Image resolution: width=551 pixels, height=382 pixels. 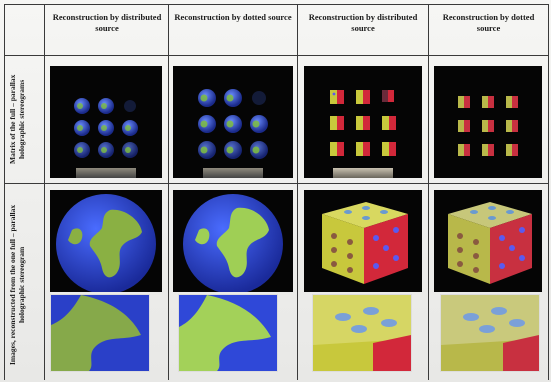 I want to click on column-header-3-text: Reconstruction by distributed source, so click(x=363, y=22).